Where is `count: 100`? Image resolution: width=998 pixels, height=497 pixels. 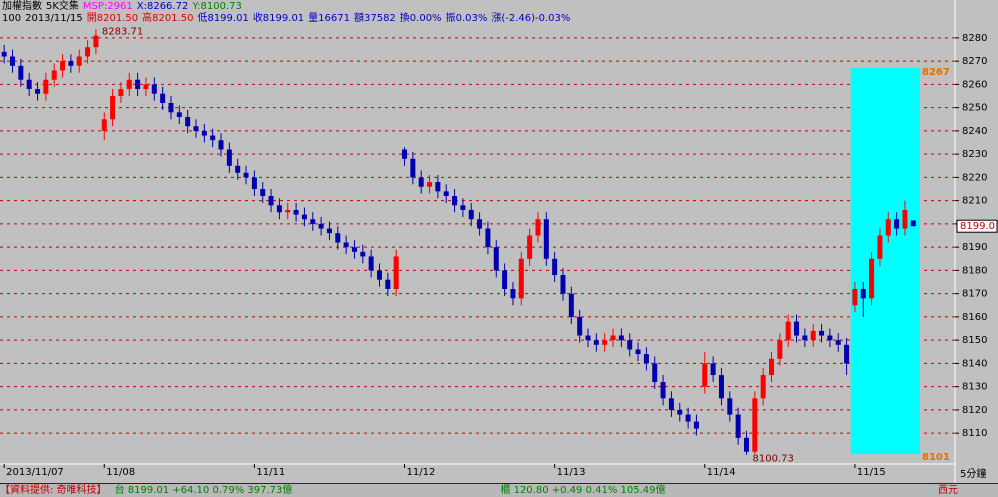 count: 100 is located at coordinates (12, 18).